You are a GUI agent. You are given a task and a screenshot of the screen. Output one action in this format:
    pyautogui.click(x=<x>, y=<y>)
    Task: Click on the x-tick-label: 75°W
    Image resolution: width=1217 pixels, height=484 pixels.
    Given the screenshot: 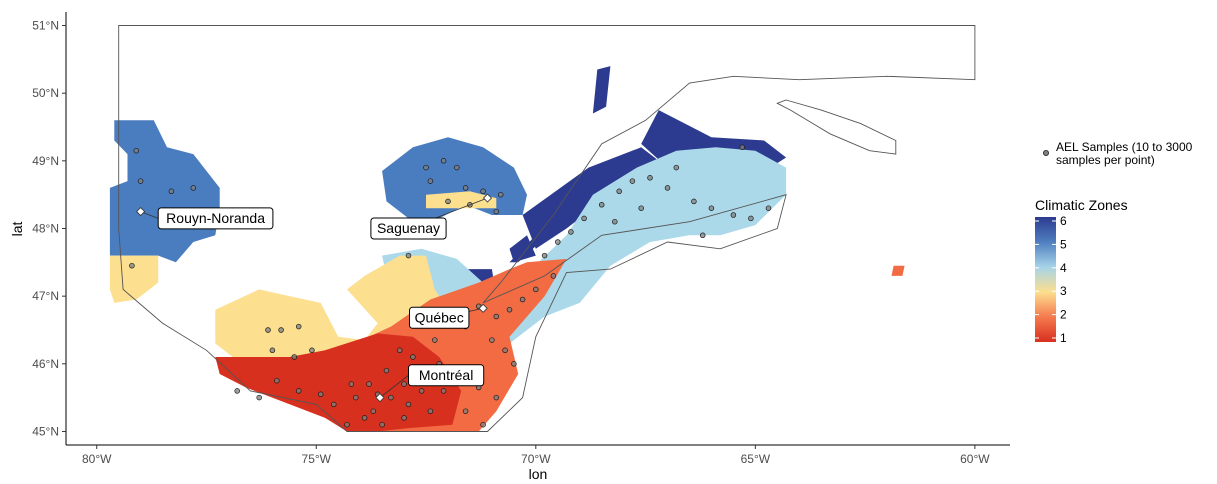 What is the action you would take?
    pyautogui.click(x=317, y=459)
    